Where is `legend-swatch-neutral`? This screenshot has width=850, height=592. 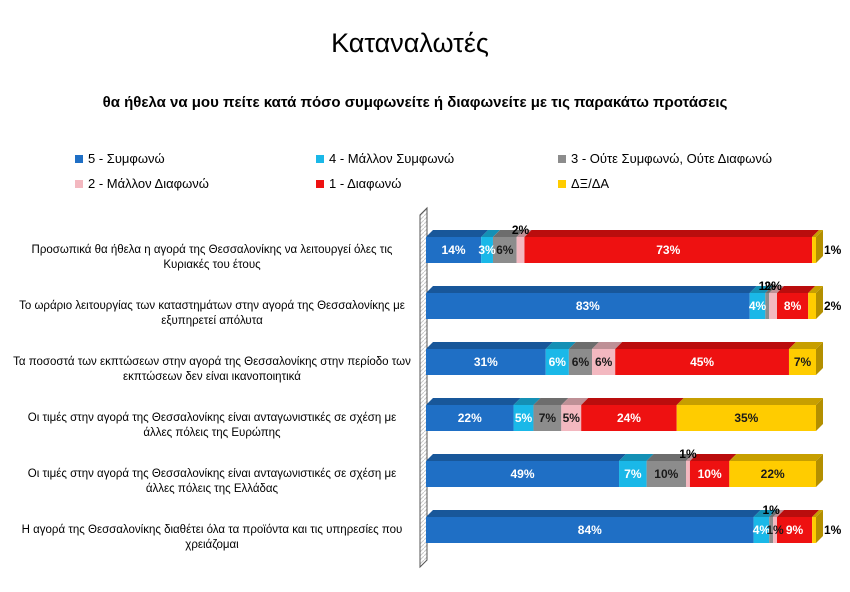
legend-swatch-neutral is located at coordinates (562, 158).